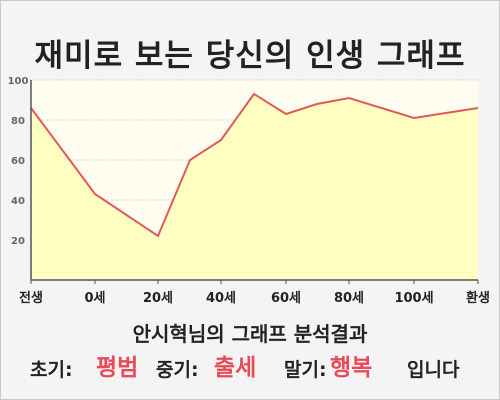 Image resolution: width=500 pixels, height=400 pixels. What do you see at coordinates (250, 56) in the screenshot?
I see `page-title: 재미로 보는 당신의 인생 그래프` at bounding box center [250, 56].